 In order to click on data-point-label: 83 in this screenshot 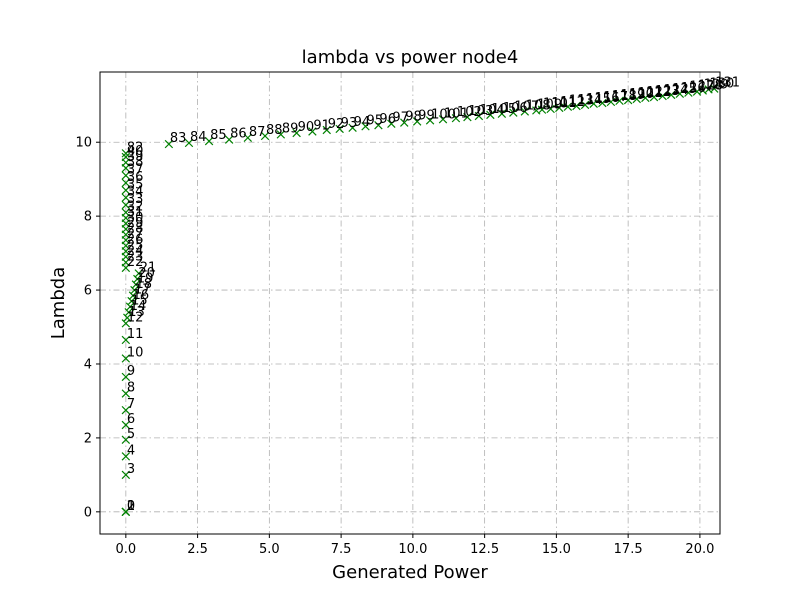, I will do `click(178, 138)`.